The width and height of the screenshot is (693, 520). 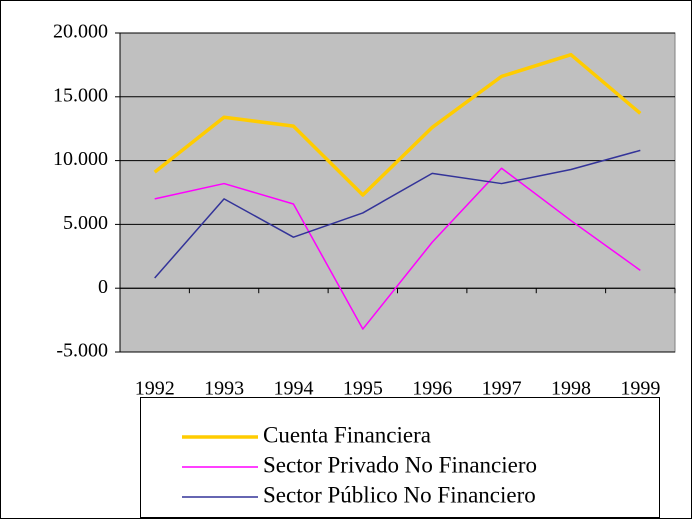 I want to click on y-tick-label: 5.000, so click(x=85, y=223).